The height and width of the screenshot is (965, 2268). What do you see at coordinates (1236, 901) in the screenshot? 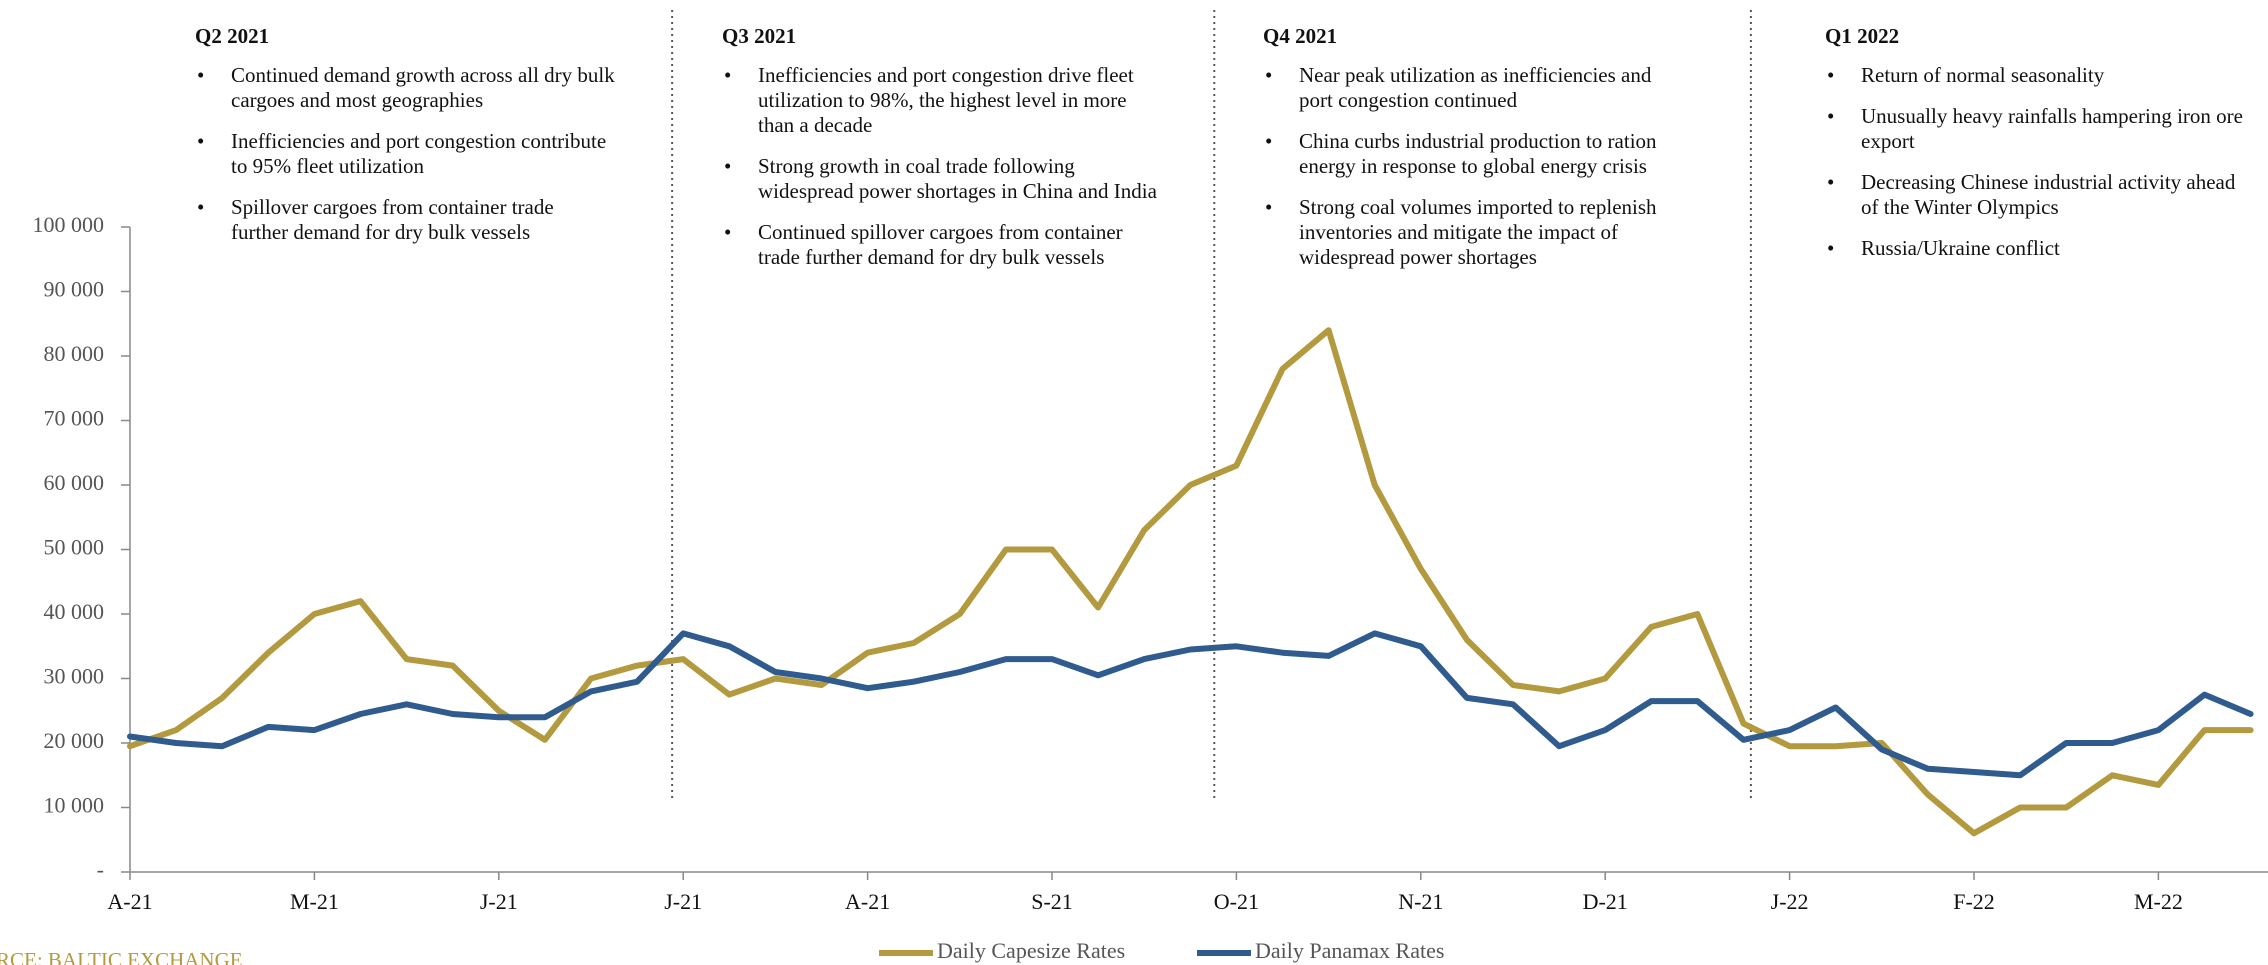
I see `x-tick-label: O-21` at bounding box center [1236, 901].